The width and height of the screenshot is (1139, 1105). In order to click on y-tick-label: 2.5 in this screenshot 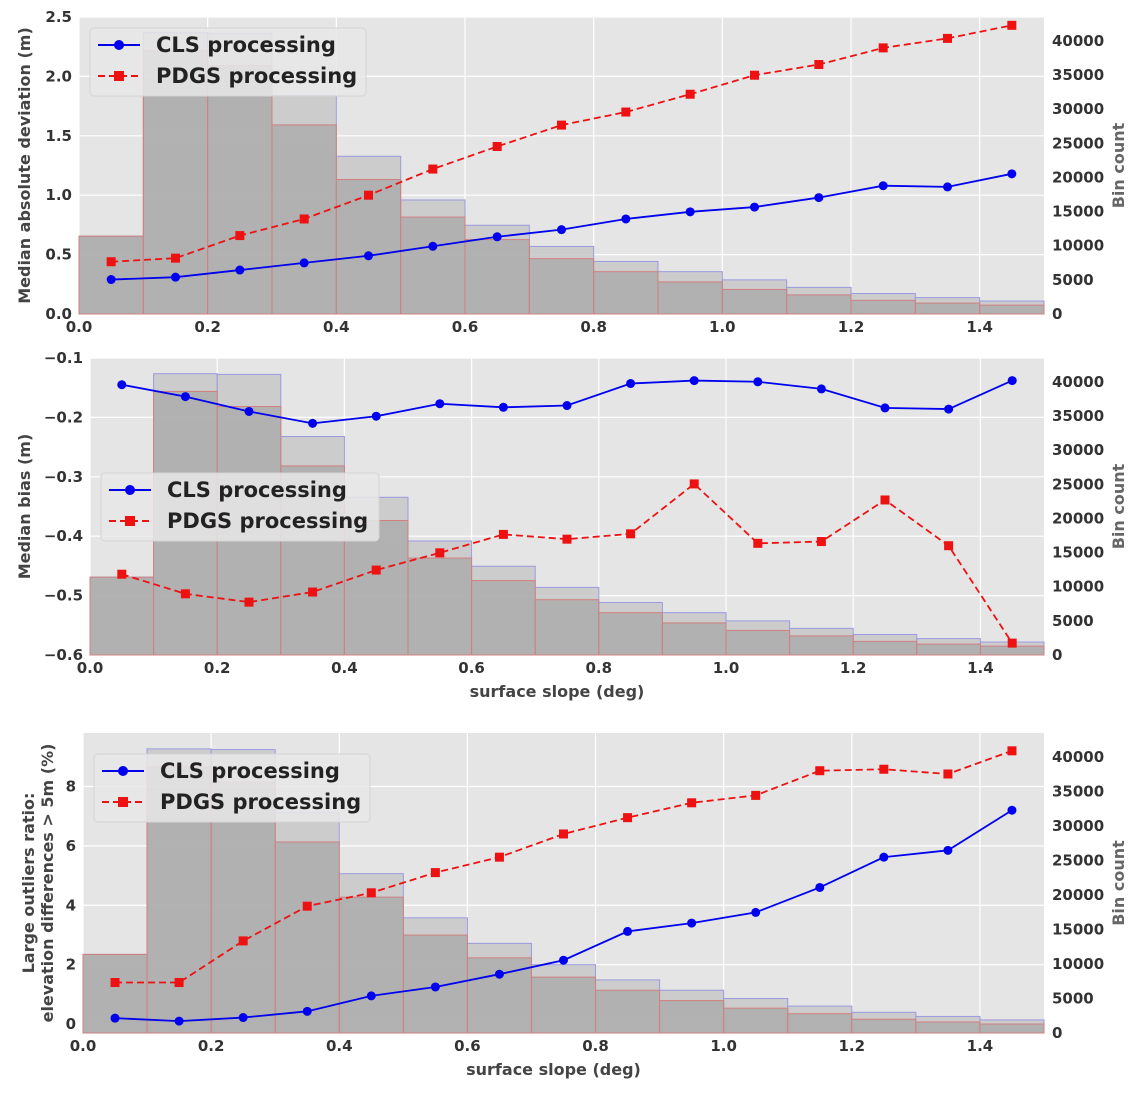, I will do `click(58, 17)`.